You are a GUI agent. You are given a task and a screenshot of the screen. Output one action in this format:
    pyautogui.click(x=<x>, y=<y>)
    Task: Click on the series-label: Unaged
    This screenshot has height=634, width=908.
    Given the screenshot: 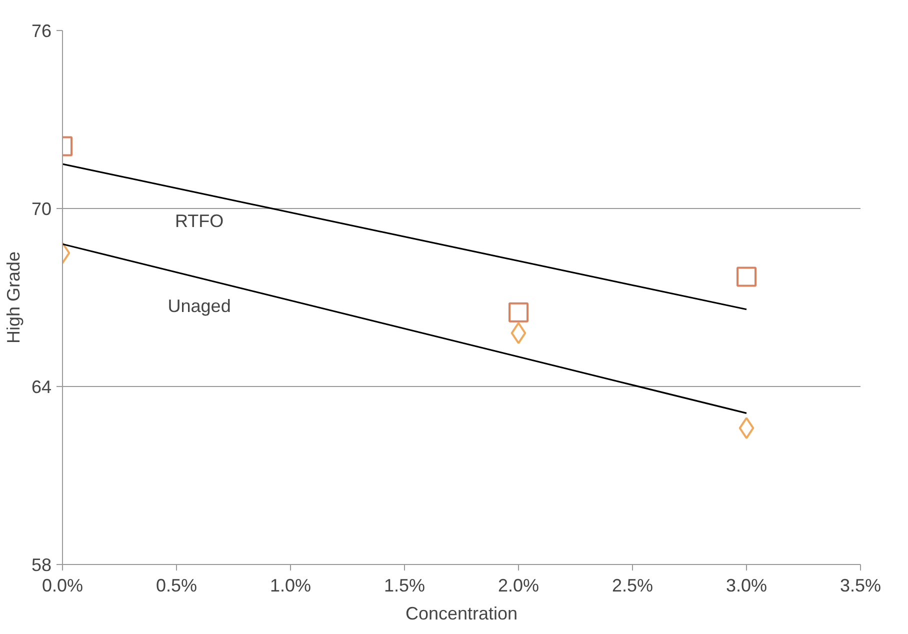 What is the action you would take?
    pyautogui.click(x=199, y=306)
    